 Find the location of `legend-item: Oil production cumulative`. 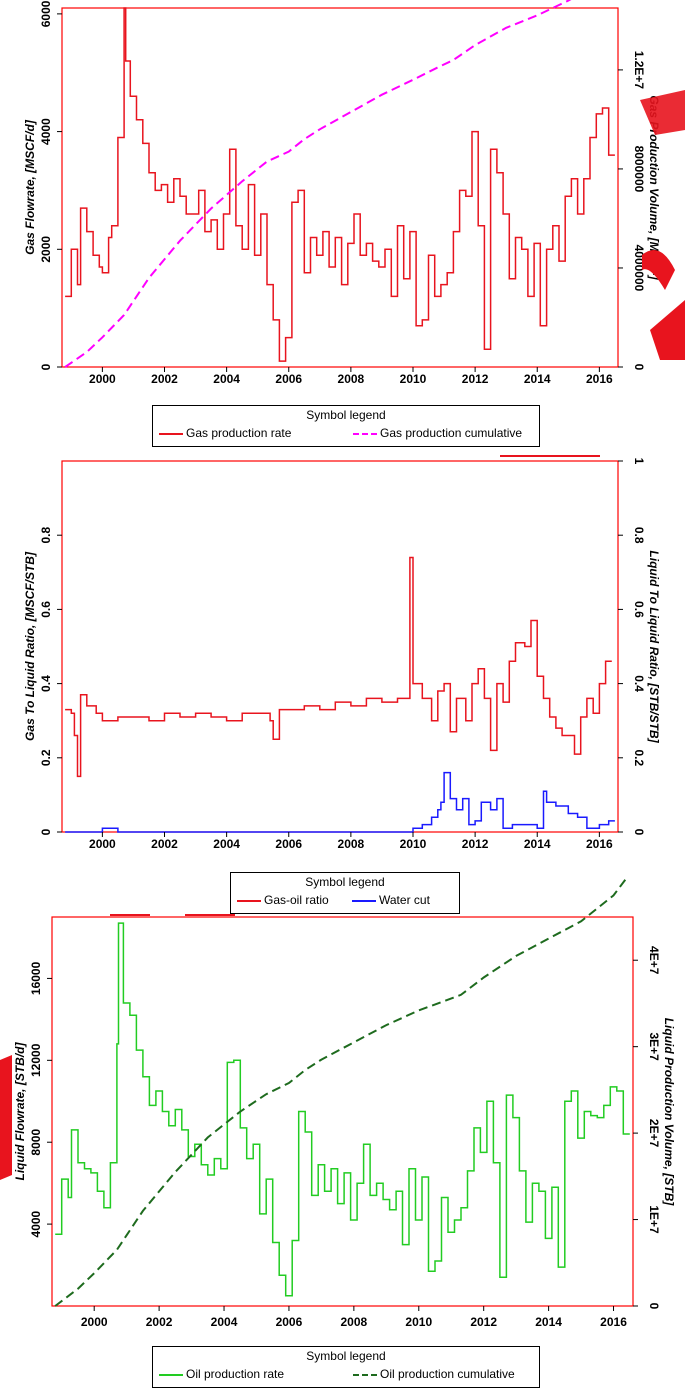

legend-item: Oil production cumulative is located at coordinates (434, 1374).